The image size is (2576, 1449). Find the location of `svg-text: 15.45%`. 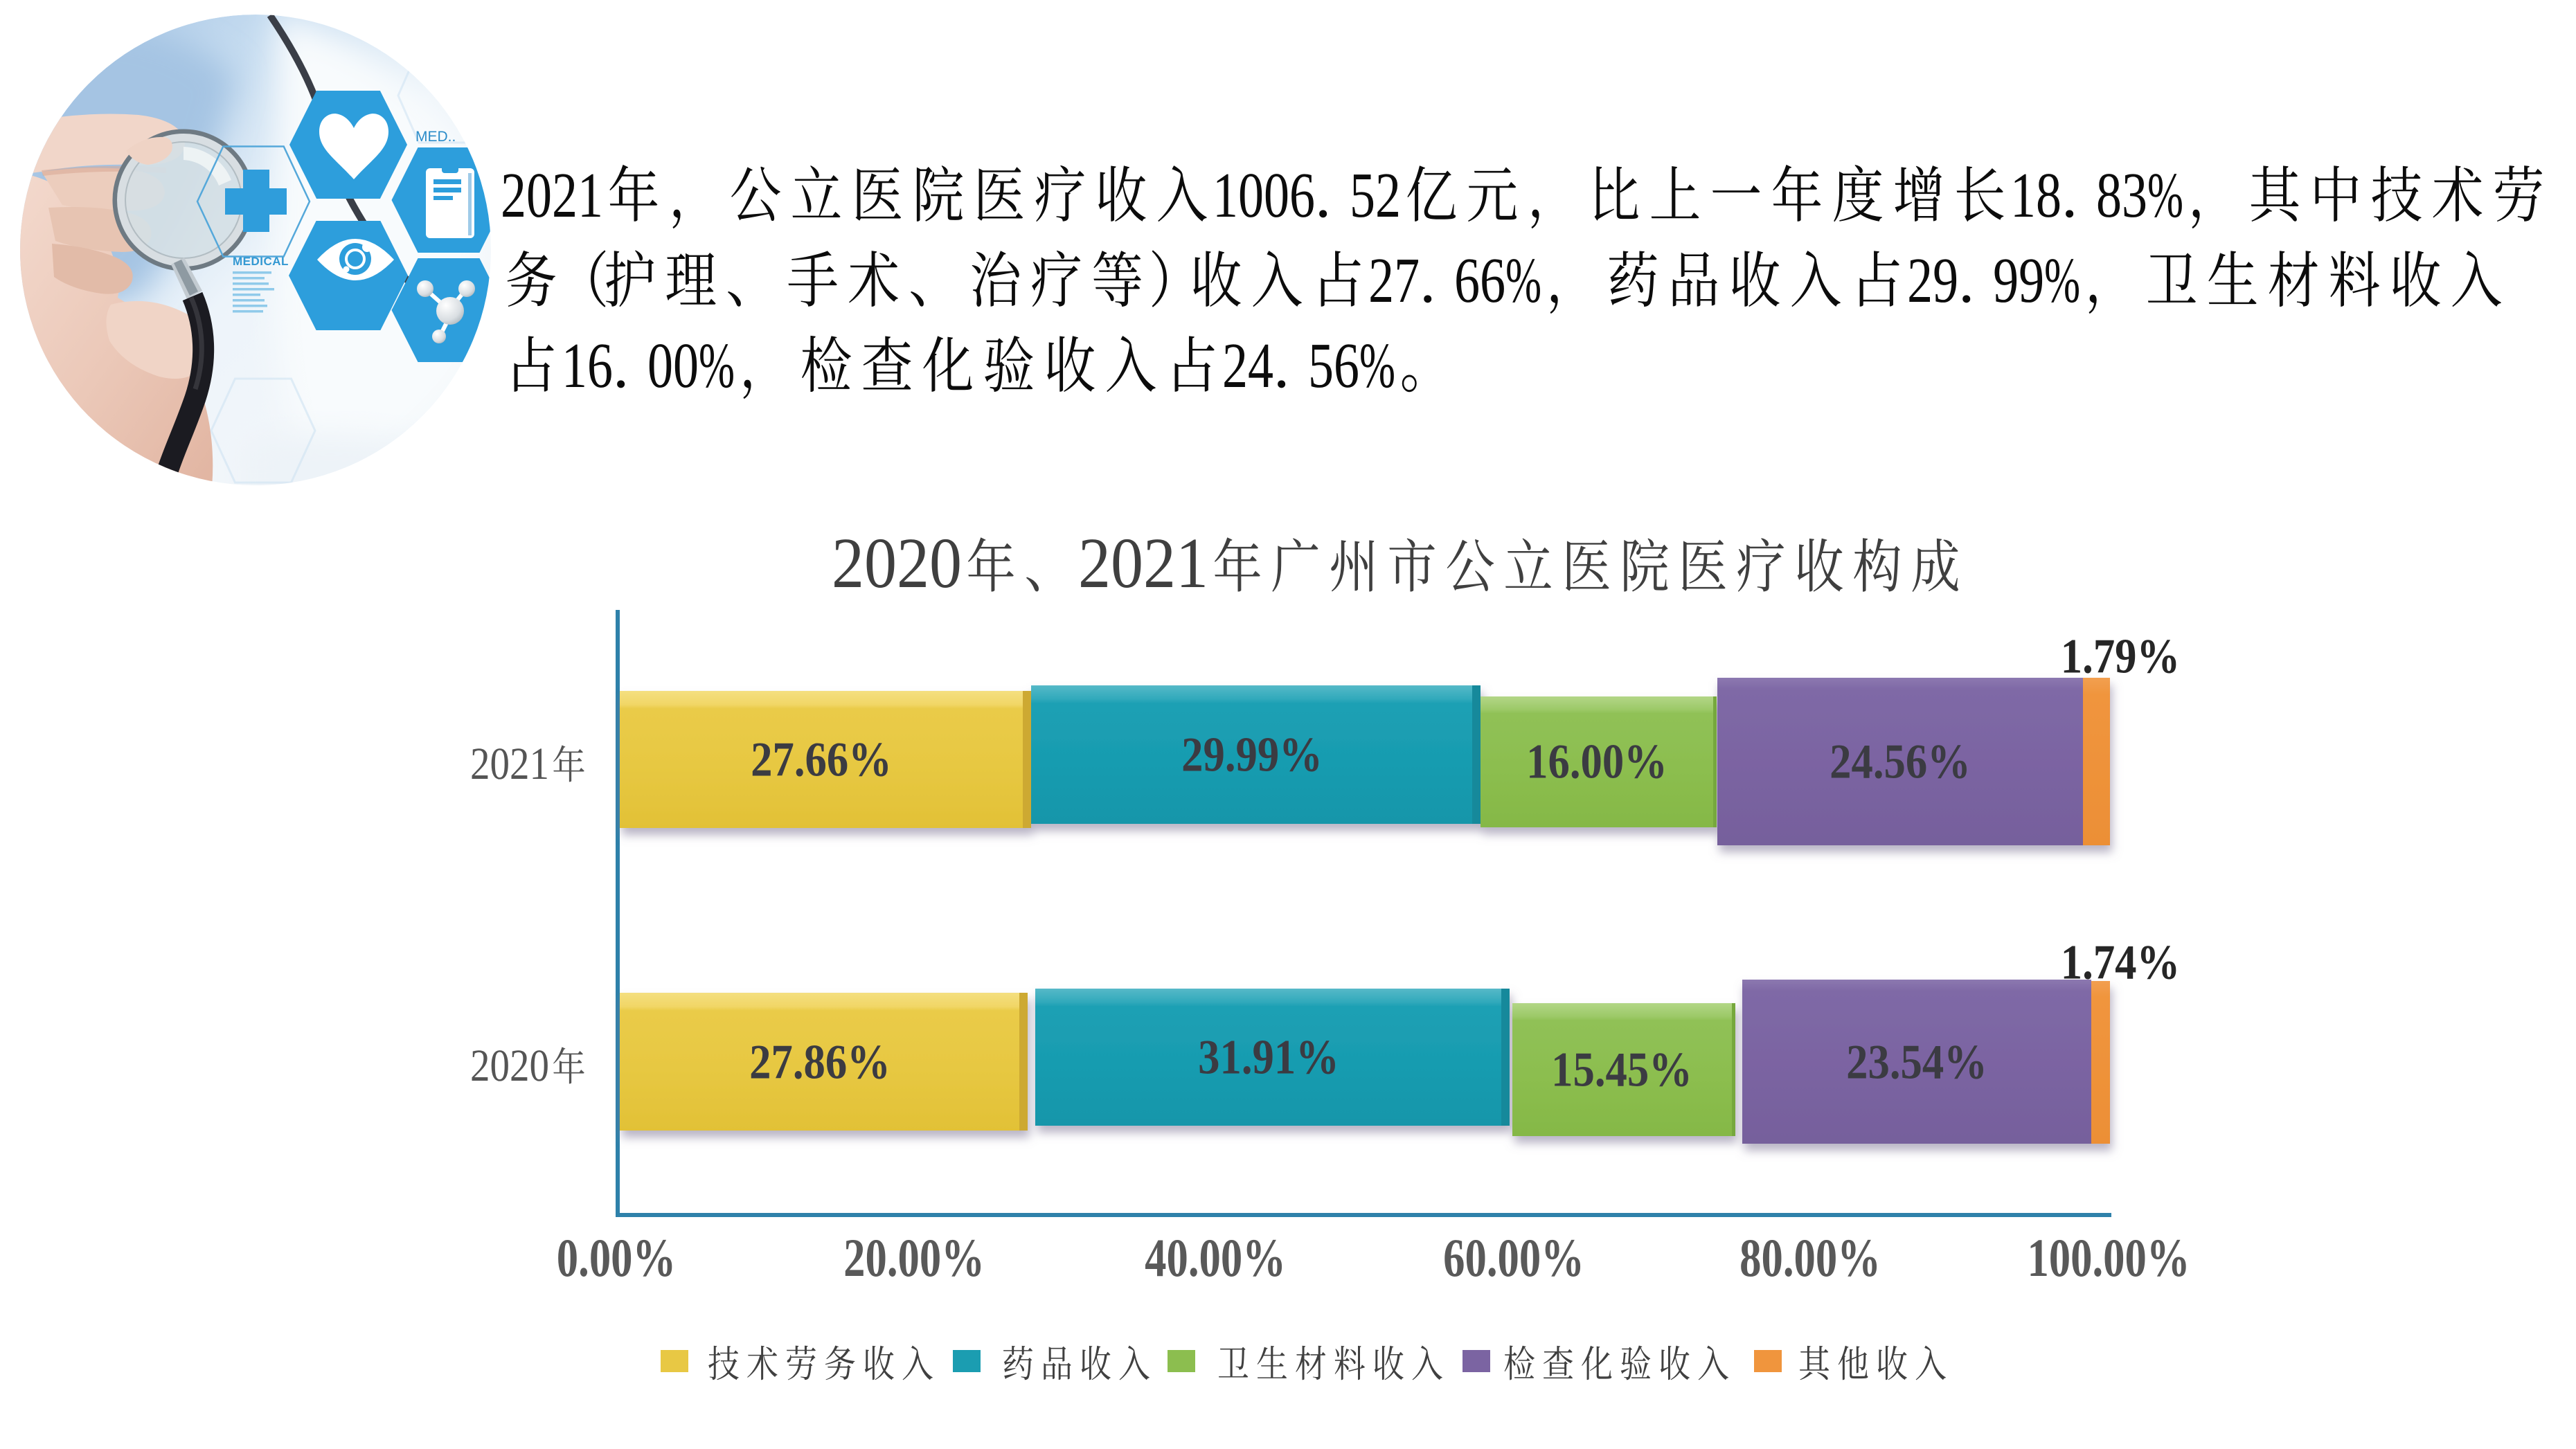

svg-text: 15.45% is located at coordinates (1621, 1070).